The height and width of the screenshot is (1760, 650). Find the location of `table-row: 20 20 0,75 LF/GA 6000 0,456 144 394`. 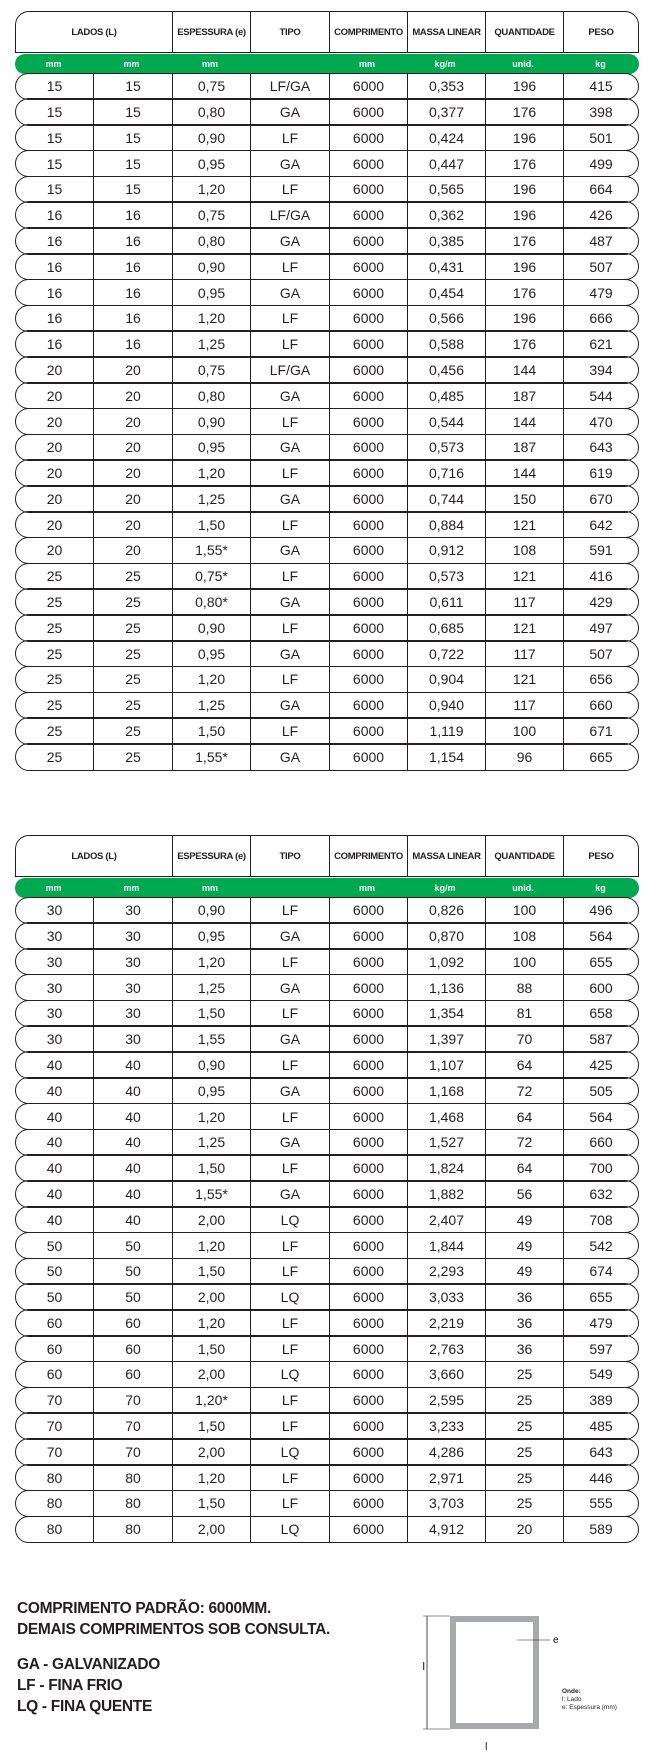

table-row: 20 20 0,75 LF/GA 6000 0,456 144 394 is located at coordinates (327, 370).